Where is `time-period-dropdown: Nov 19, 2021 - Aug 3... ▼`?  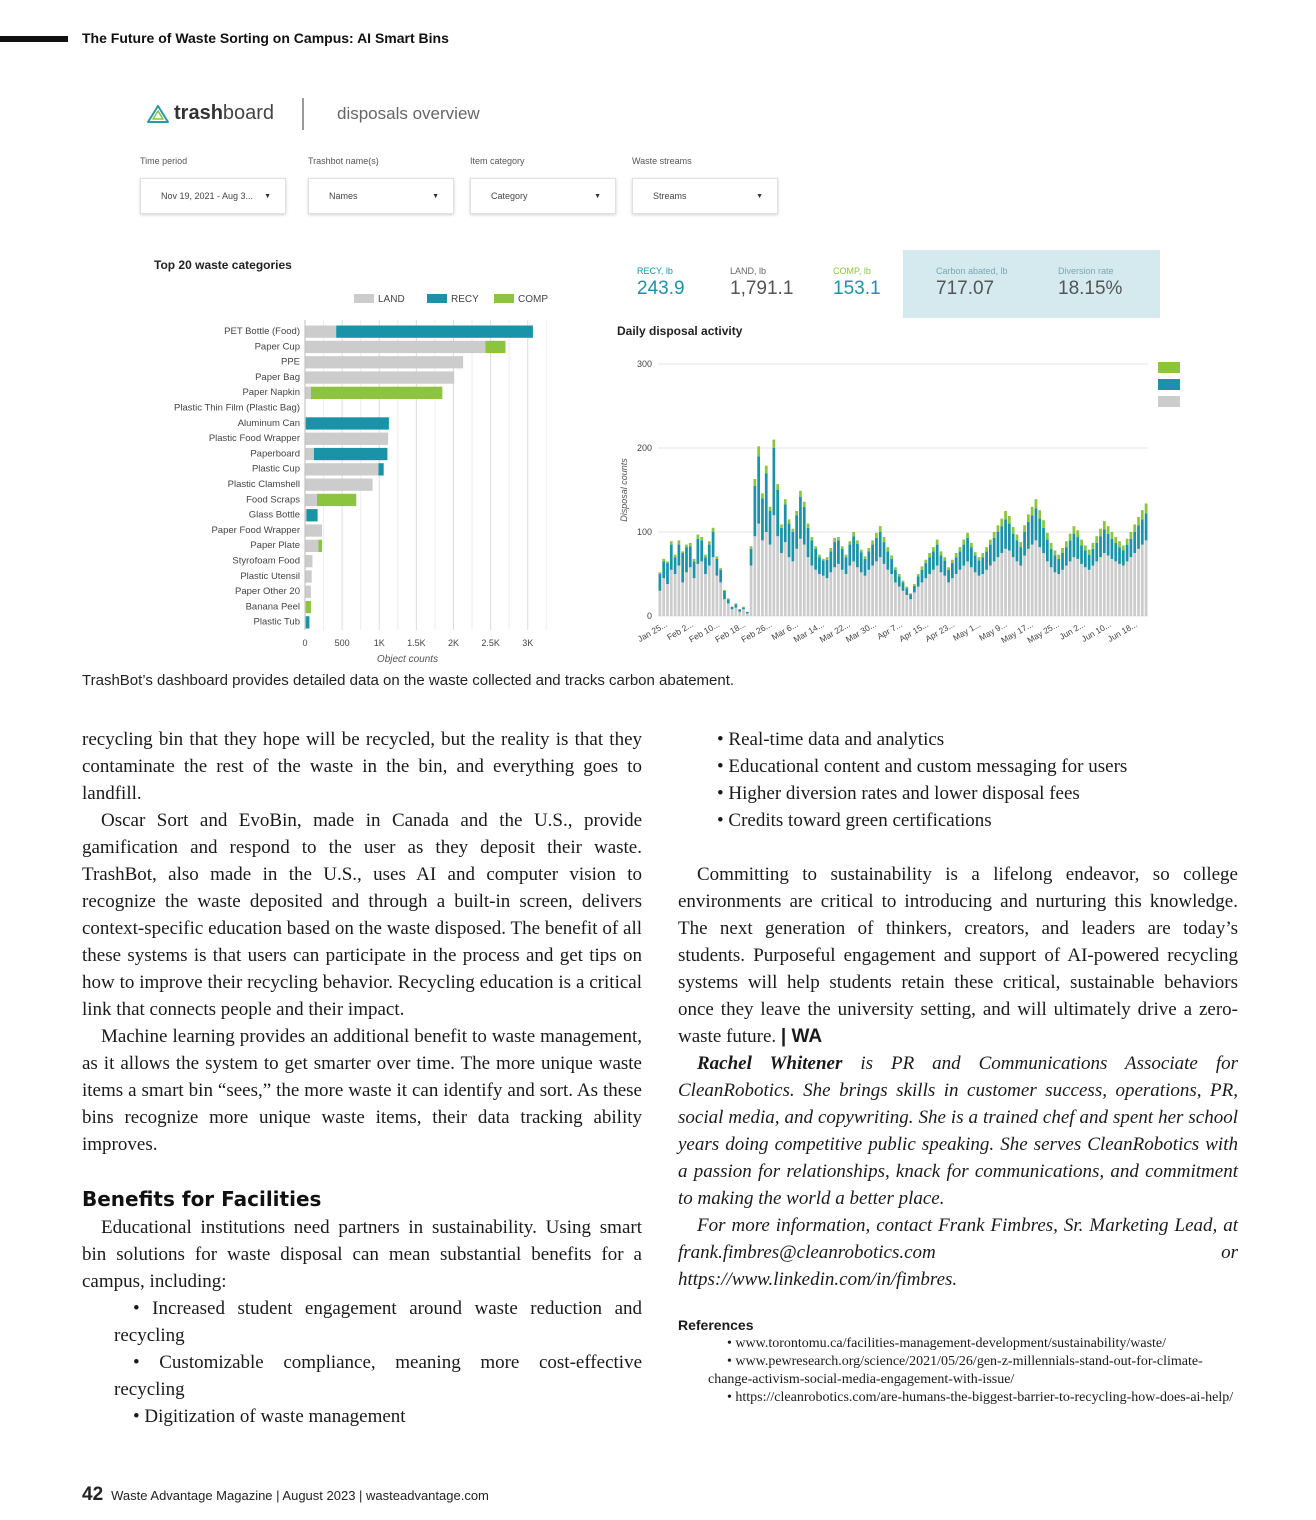 time-period-dropdown: Nov 19, 2021 - Aug 3... ▼ is located at coordinates (213, 196).